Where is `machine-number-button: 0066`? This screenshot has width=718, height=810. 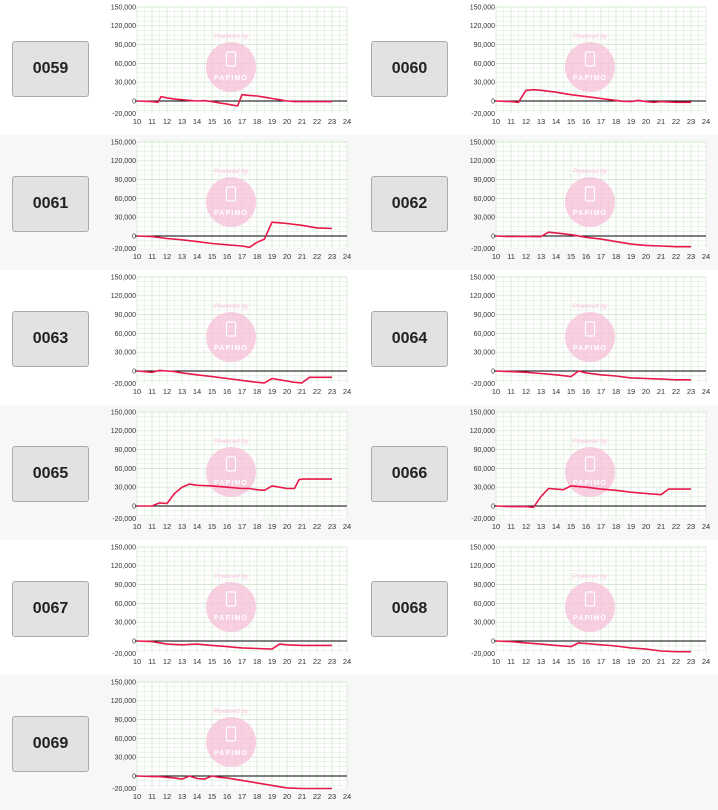 machine-number-button: 0066 is located at coordinates (409, 474).